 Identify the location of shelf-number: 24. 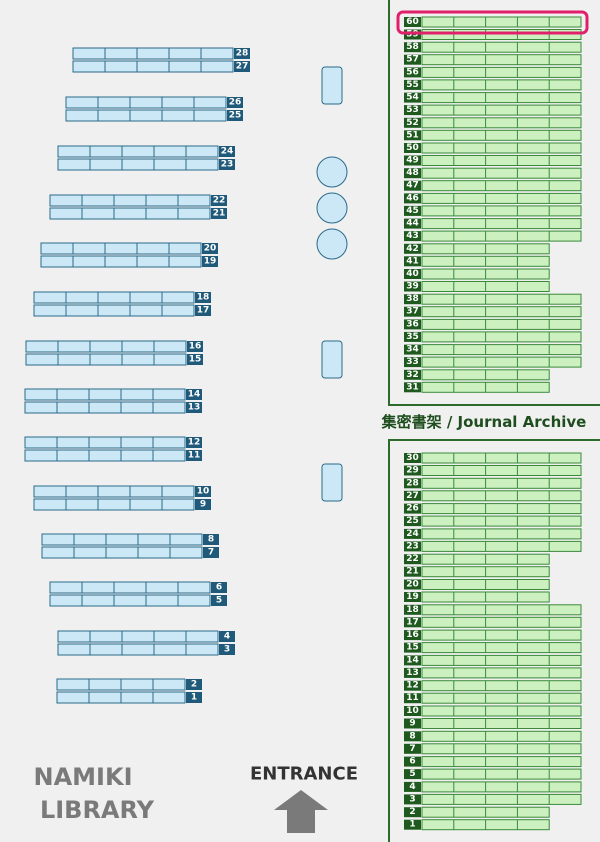
(227, 152).